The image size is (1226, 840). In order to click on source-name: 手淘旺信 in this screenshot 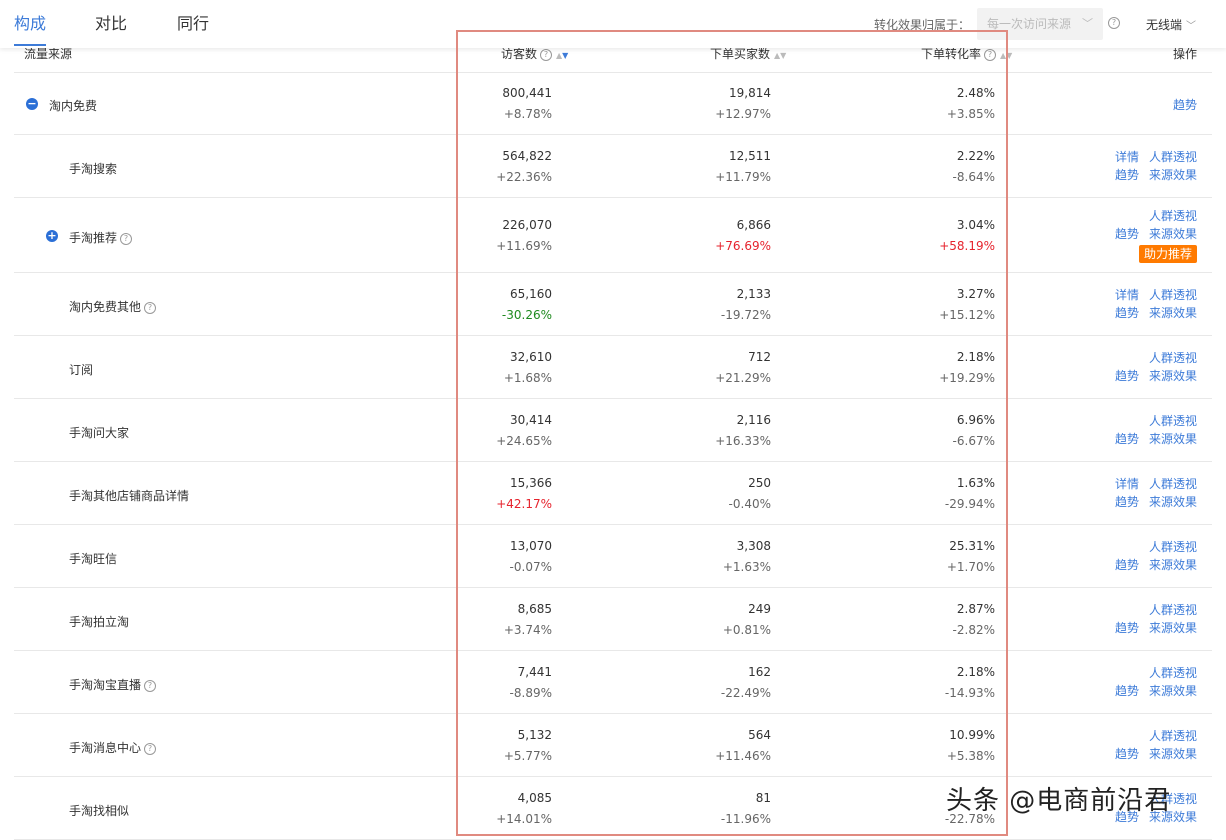, I will do `click(93, 558)`.